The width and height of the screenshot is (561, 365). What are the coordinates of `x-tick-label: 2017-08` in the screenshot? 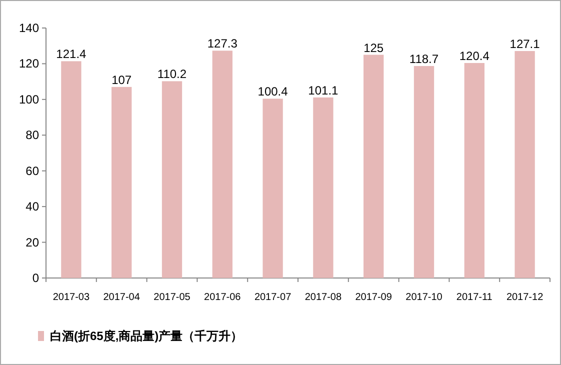 It's located at (323, 297).